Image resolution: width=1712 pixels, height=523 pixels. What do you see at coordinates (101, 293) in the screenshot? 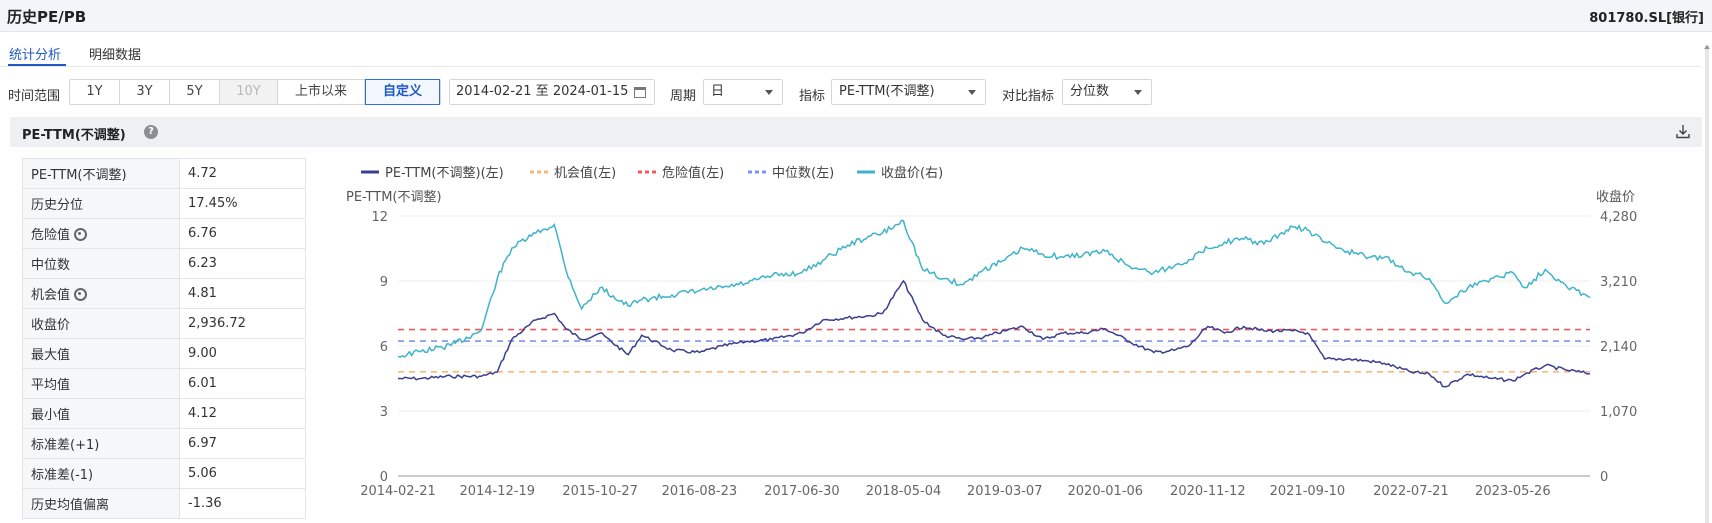
I see `stat-label-cell: 机会值` at bounding box center [101, 293].